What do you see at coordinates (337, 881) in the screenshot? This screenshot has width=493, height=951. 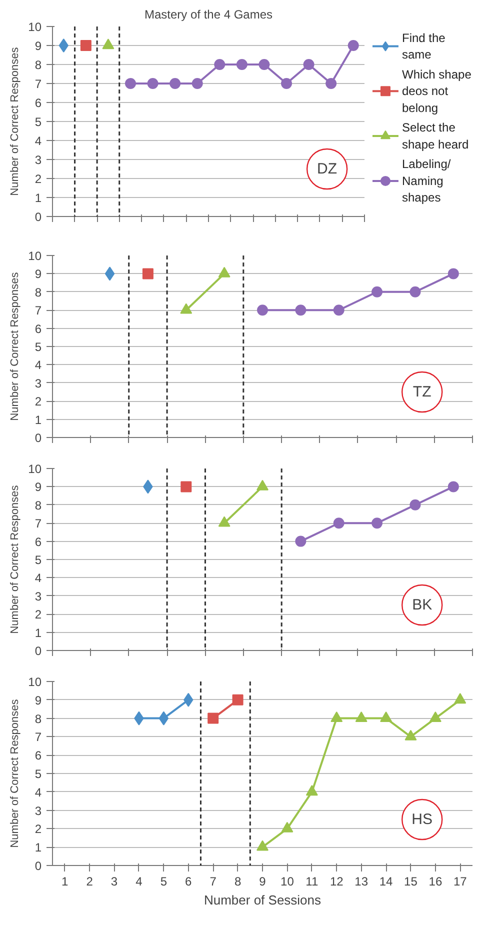 I see `x-tick-label: 12` at bounding box center [337, 881].